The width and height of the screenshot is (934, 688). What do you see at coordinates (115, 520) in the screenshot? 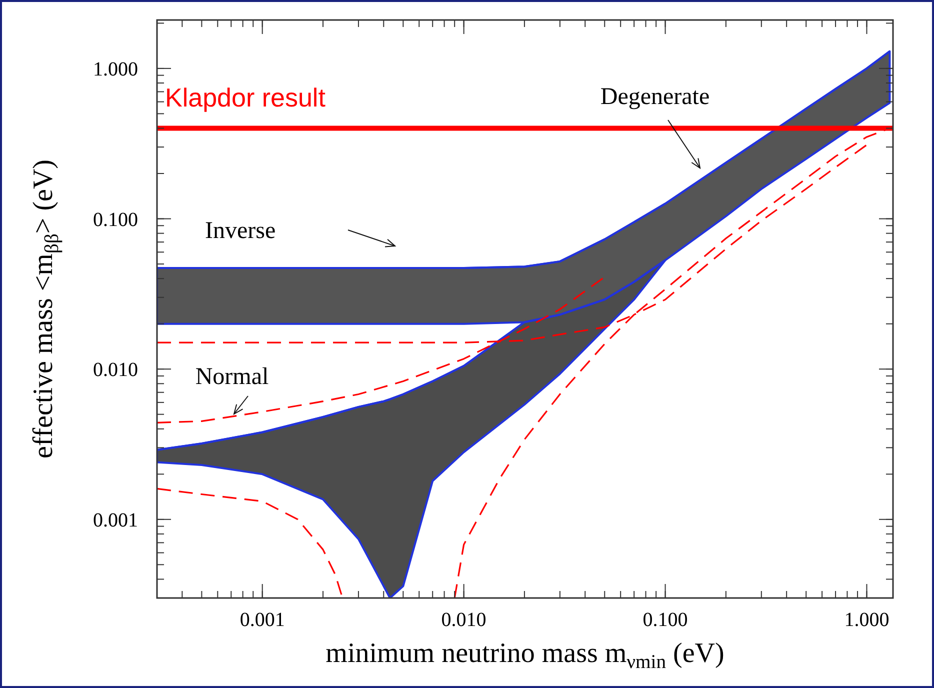
I see `y-tick-label: 0.001` at bounding box center [115, 520].